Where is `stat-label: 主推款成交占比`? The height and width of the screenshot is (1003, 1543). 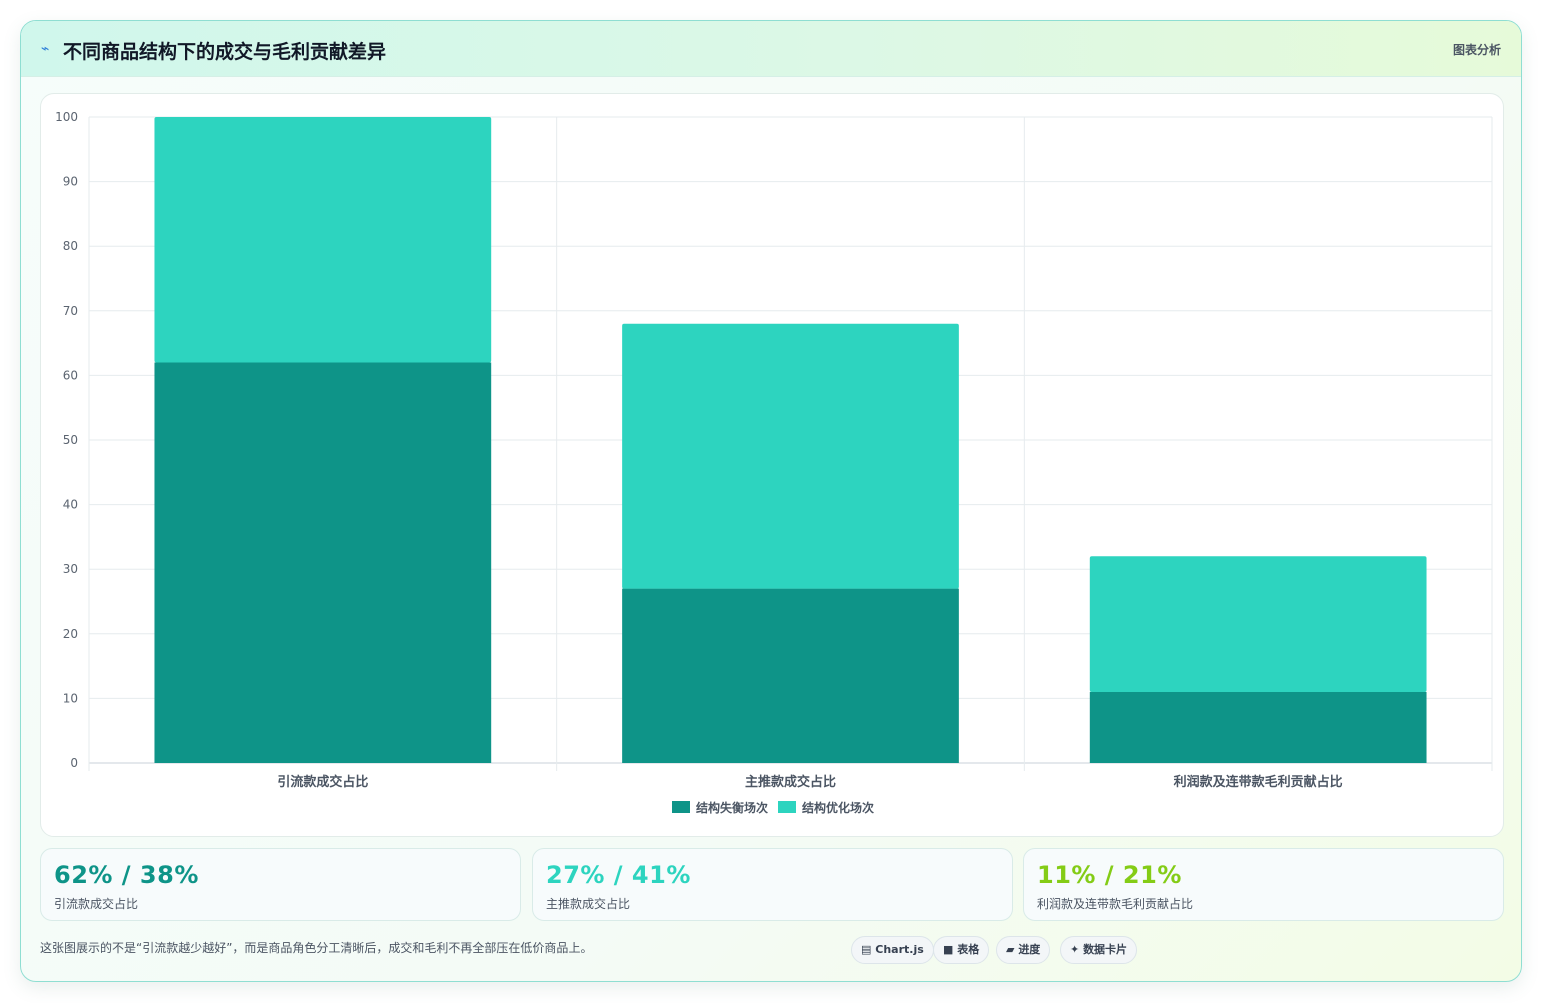
stat-label: 主推款成交占比 is located at coordinates (588, 904).